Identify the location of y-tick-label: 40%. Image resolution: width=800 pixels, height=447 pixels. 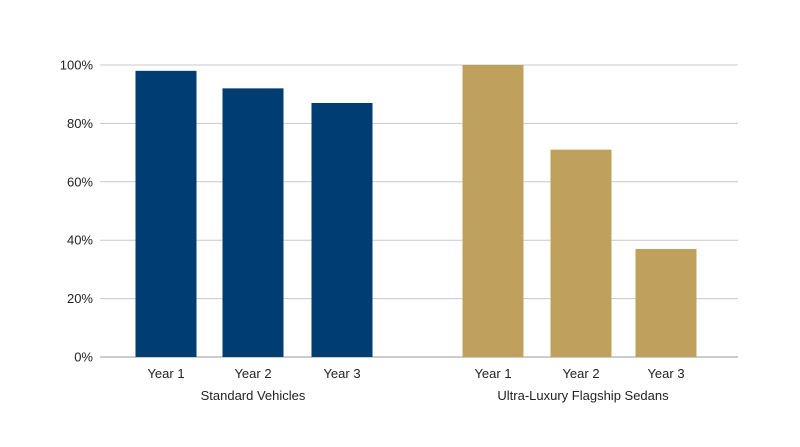
(80, 240).